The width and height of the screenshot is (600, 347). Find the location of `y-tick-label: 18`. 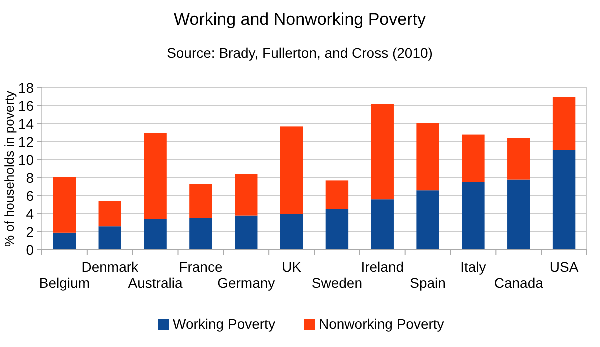

y-tick-label: 18 is located at coordinates (26, 88).